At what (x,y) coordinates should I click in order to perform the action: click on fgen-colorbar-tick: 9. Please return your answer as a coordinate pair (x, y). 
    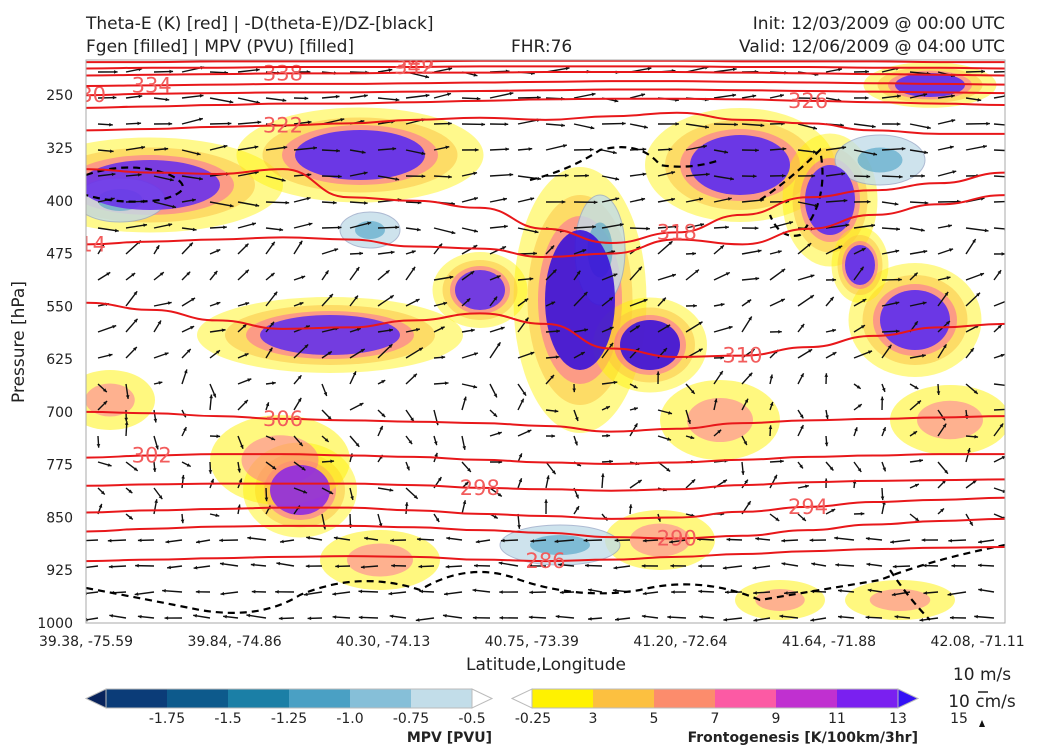
    Looking at the image, I should click on (776, 719).